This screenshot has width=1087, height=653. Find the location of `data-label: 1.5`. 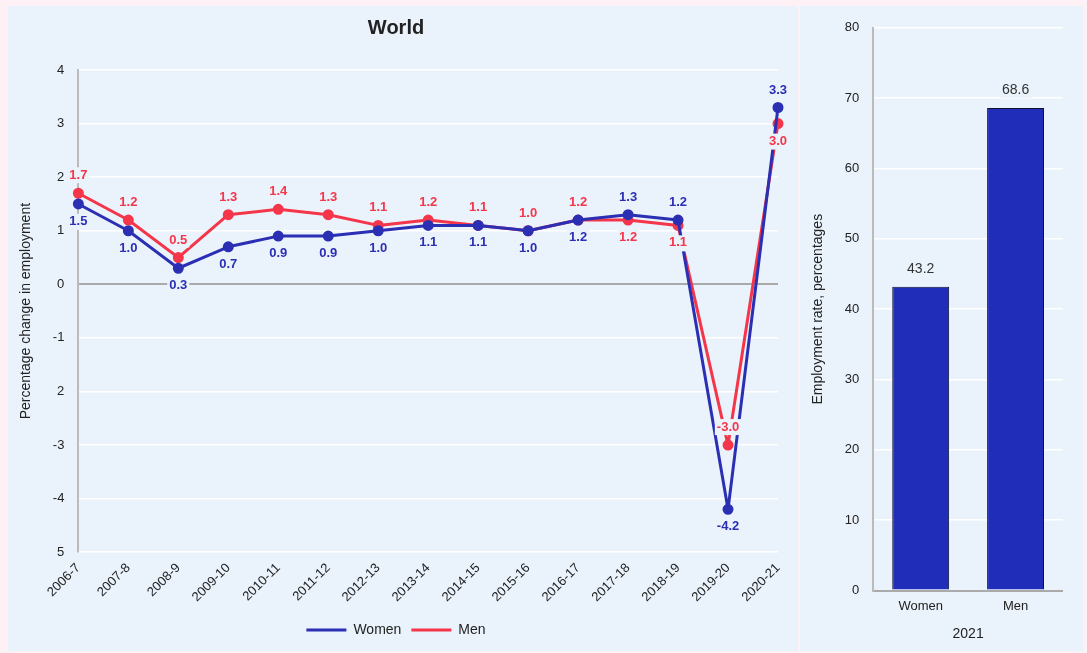

data-label: 1.5 is located at coordinates (78, 221).